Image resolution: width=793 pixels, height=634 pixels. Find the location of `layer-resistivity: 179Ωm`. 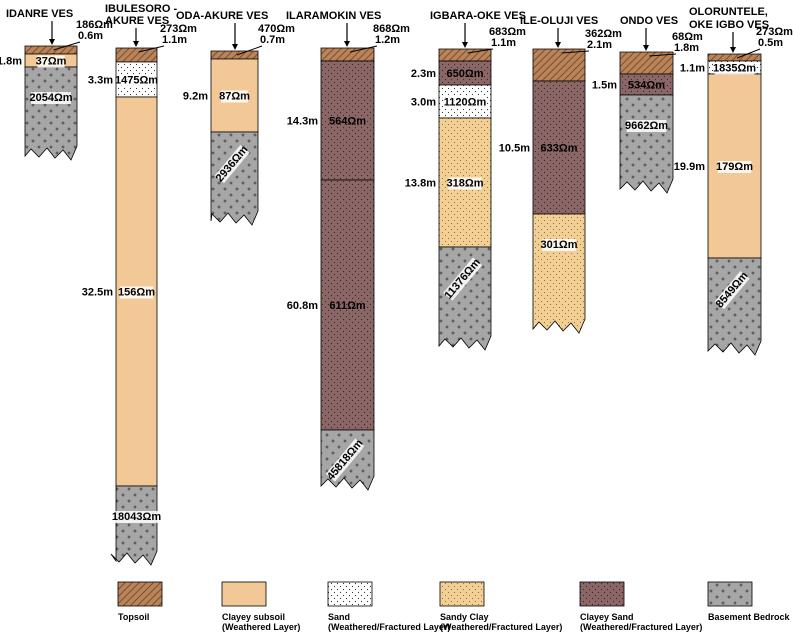

layer-resistivity: 179Ωm is located at coordinates (734, 167).